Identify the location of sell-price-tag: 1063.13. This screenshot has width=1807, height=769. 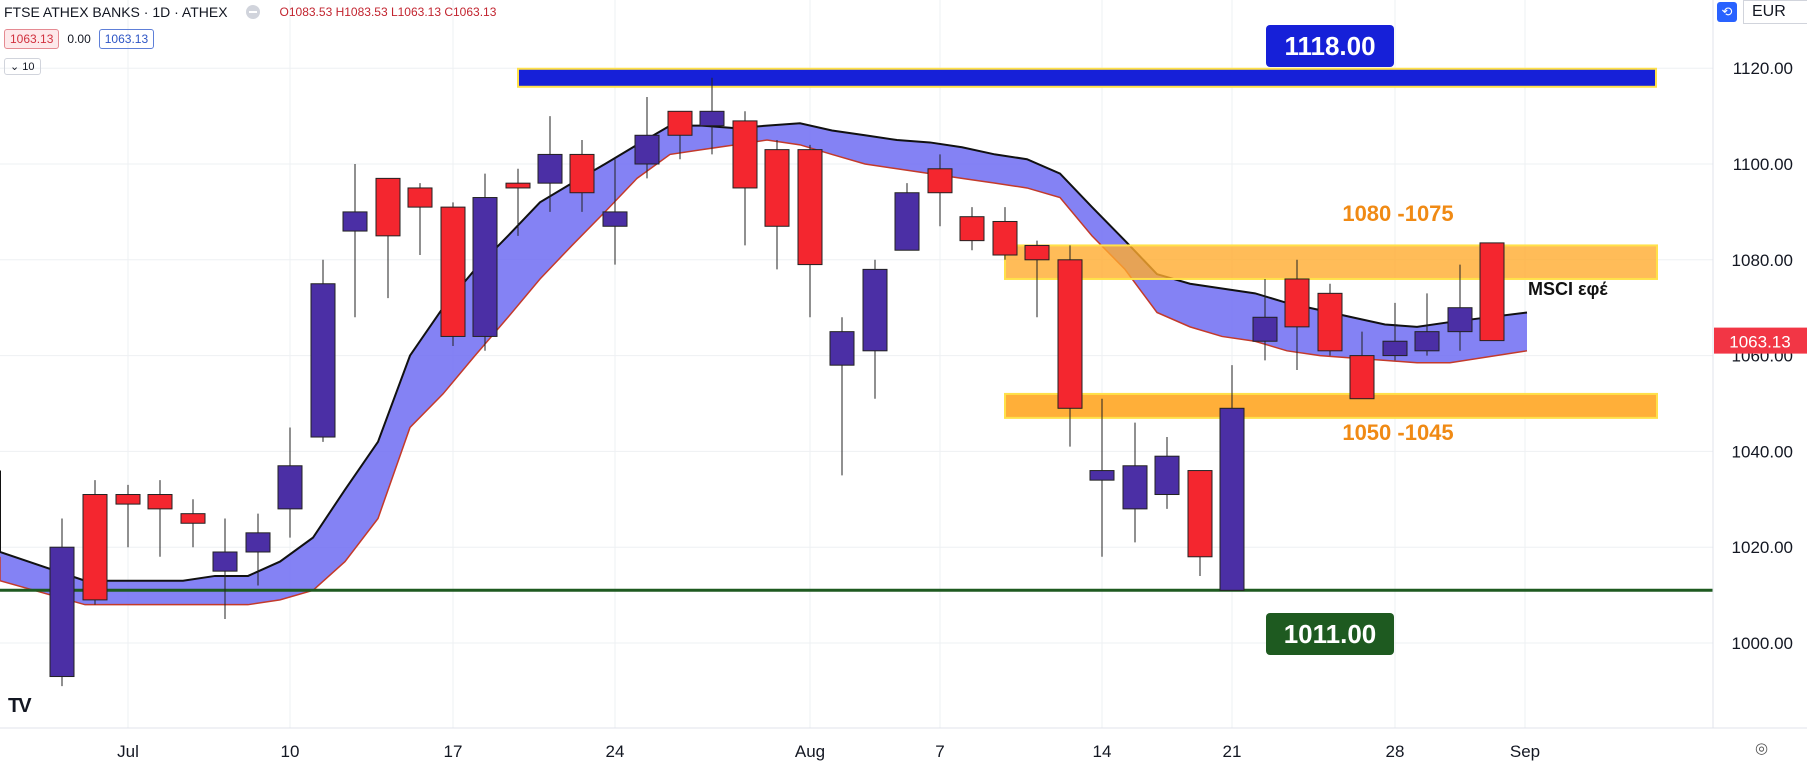
(32, 39).